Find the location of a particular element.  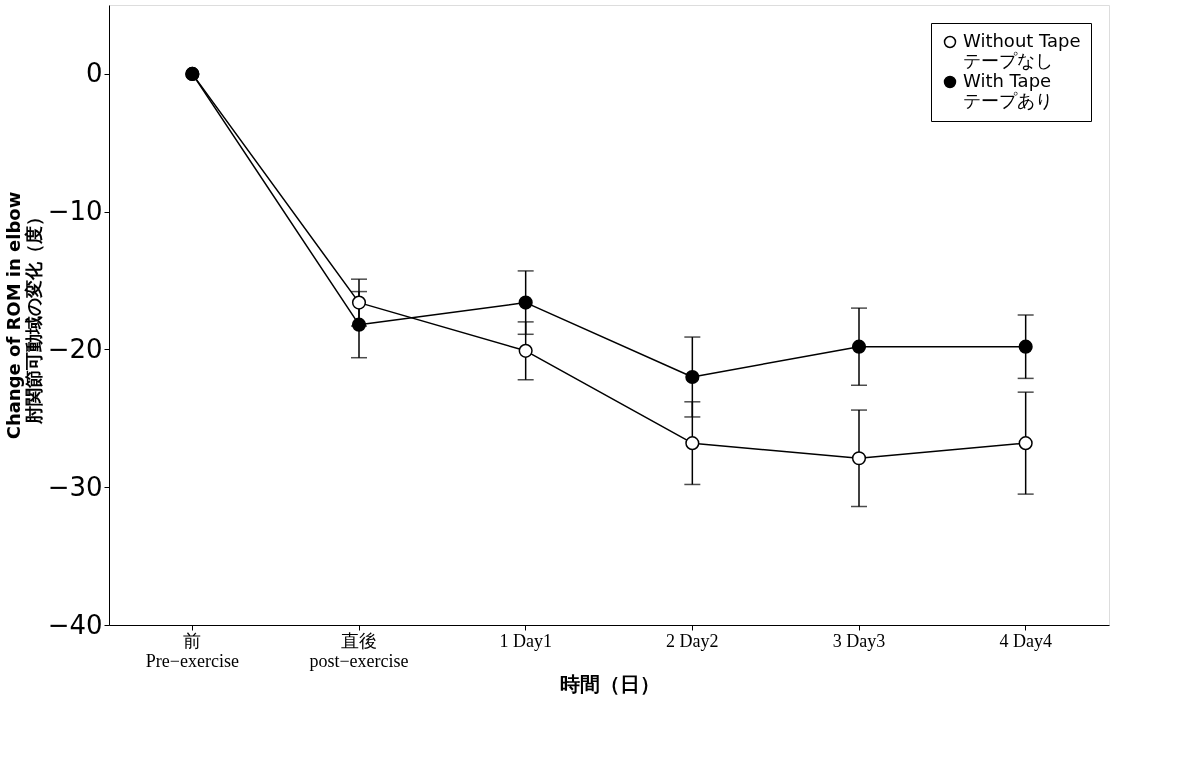

y-tick-label: −20 is located at coordinates (75, 348).